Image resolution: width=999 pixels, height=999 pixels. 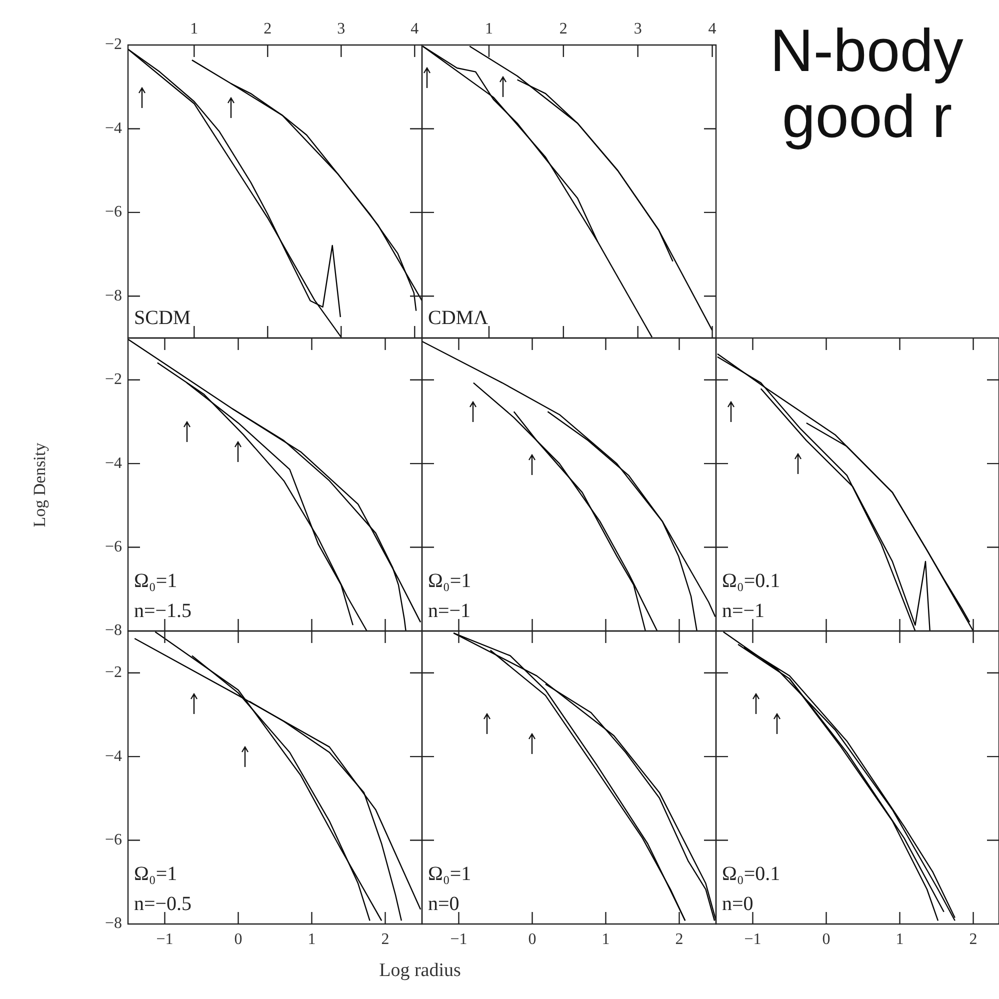 What do you see at coordinates (867, 50) in the screenshot?
I see `text: N-body` at bounding box center [867, 50].